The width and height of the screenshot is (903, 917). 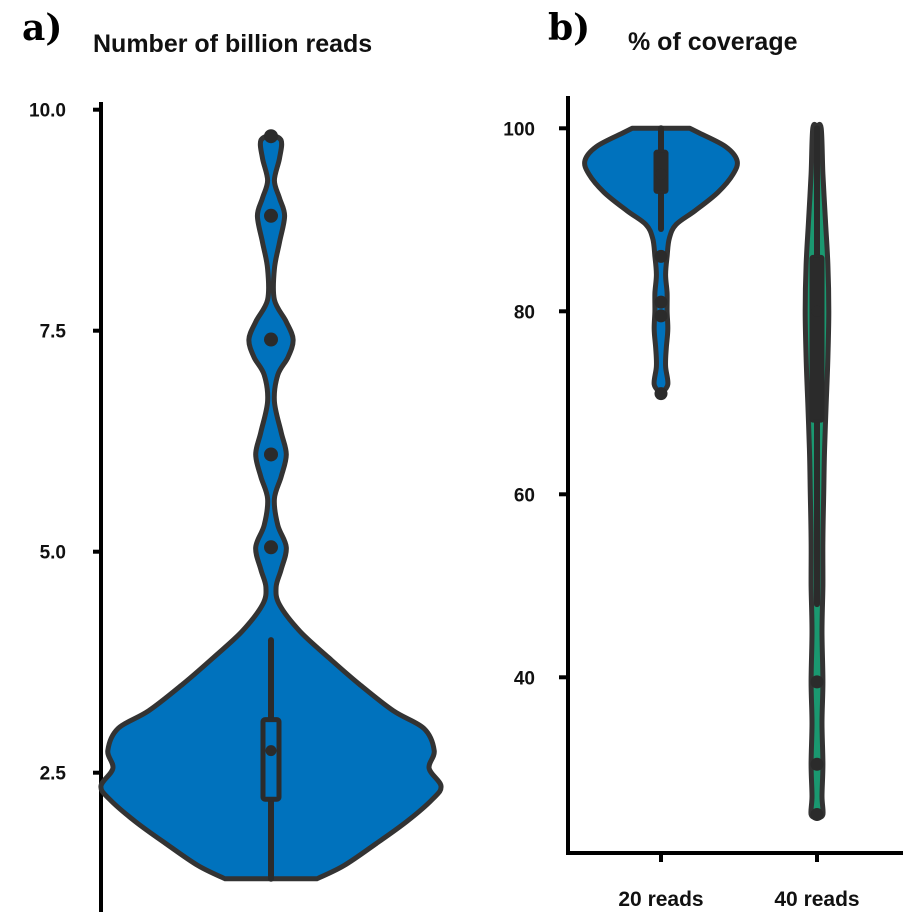 I want to click on panel-b-x-tick-label: 20 reads, so click(x=660, y=899).